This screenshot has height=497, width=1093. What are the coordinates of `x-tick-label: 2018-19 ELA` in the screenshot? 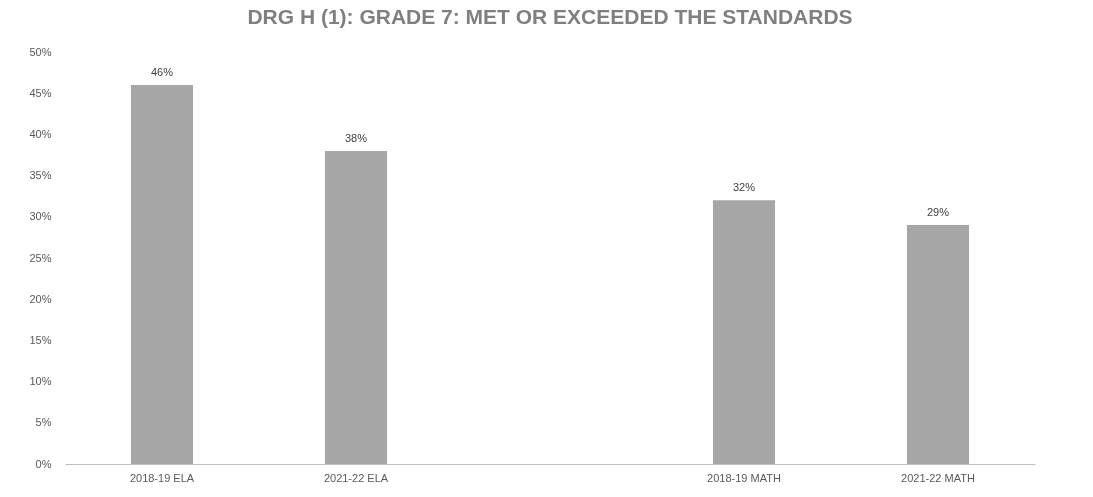 It's located at (162, 477).